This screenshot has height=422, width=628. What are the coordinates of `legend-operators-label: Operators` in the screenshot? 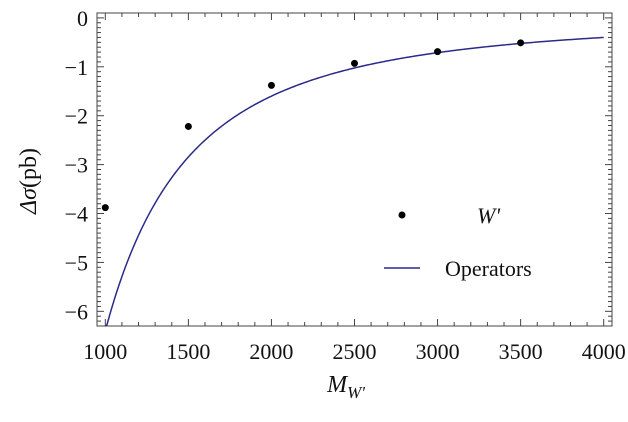 It's located at (488, 268).